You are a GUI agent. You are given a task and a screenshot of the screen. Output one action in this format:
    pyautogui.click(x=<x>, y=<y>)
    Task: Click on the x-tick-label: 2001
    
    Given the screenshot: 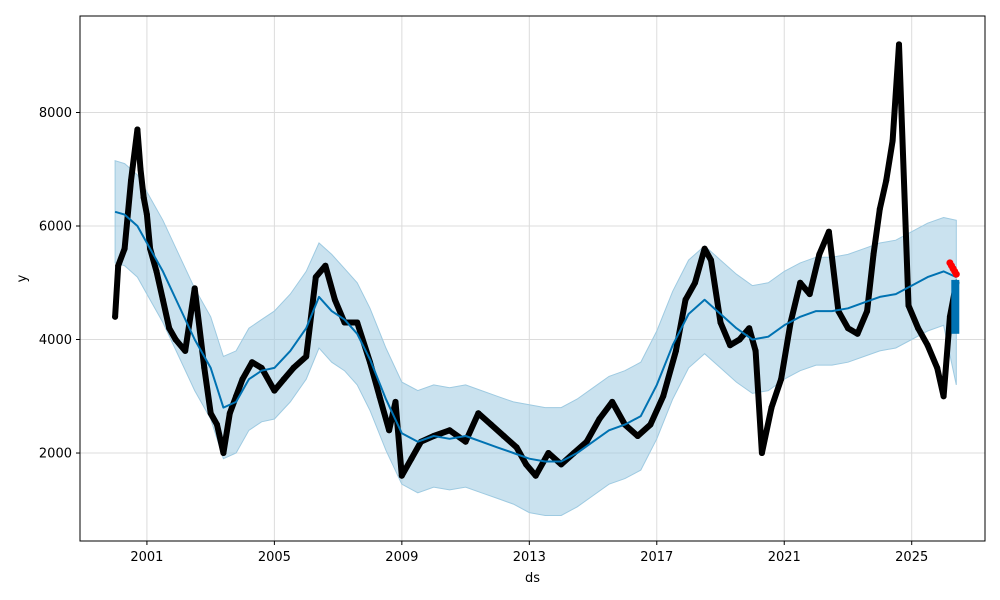 What is the action you would take?
    pyautogui.click(x=146, y=557)
    